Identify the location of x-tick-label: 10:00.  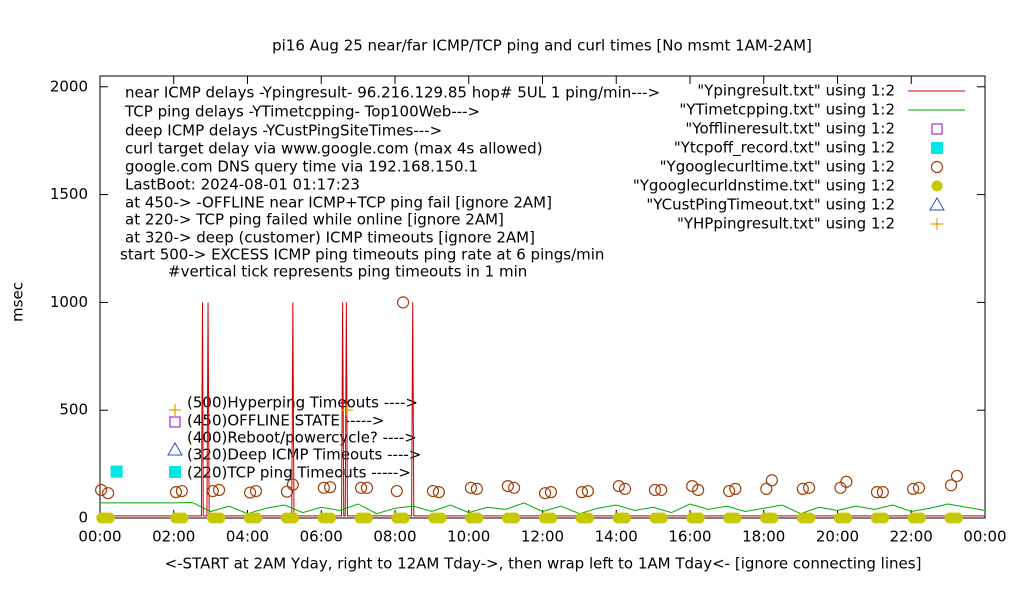
(468, 537).